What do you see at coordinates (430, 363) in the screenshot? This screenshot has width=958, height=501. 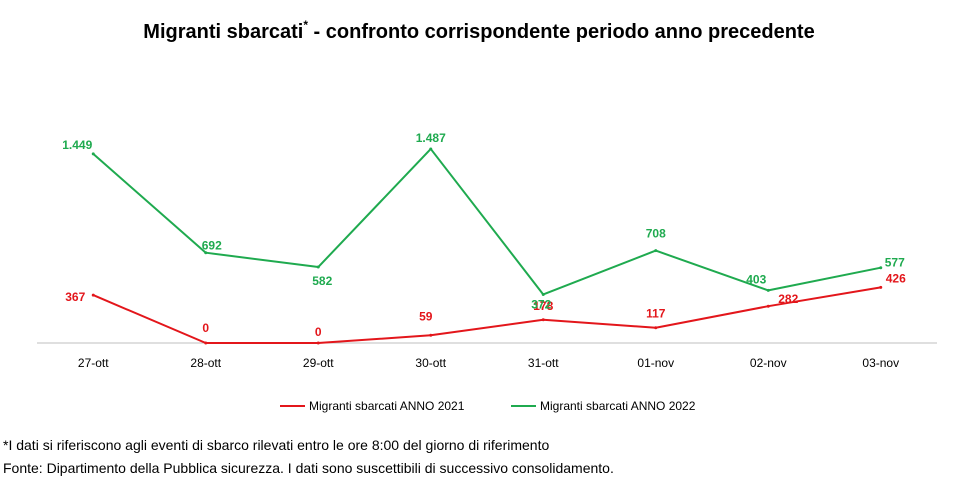 I see `x-tick-label: 30-ott` at bounding box center [430, 363].